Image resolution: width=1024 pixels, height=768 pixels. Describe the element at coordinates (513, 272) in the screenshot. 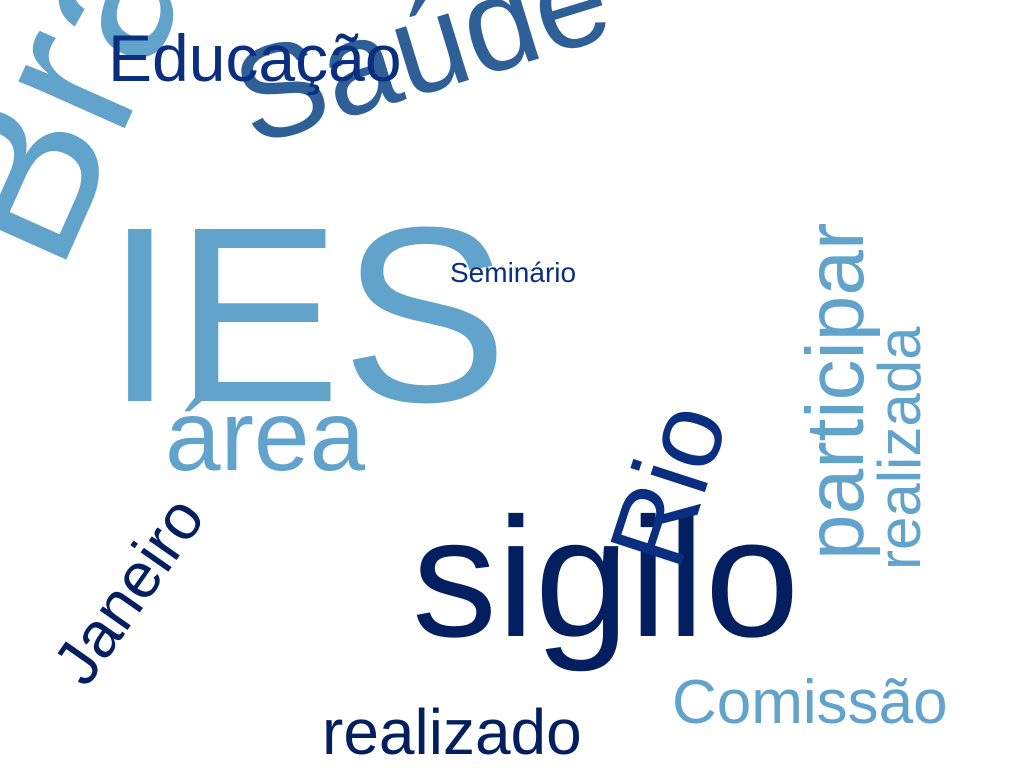

I see `word-seminario: Seminário` at that location.